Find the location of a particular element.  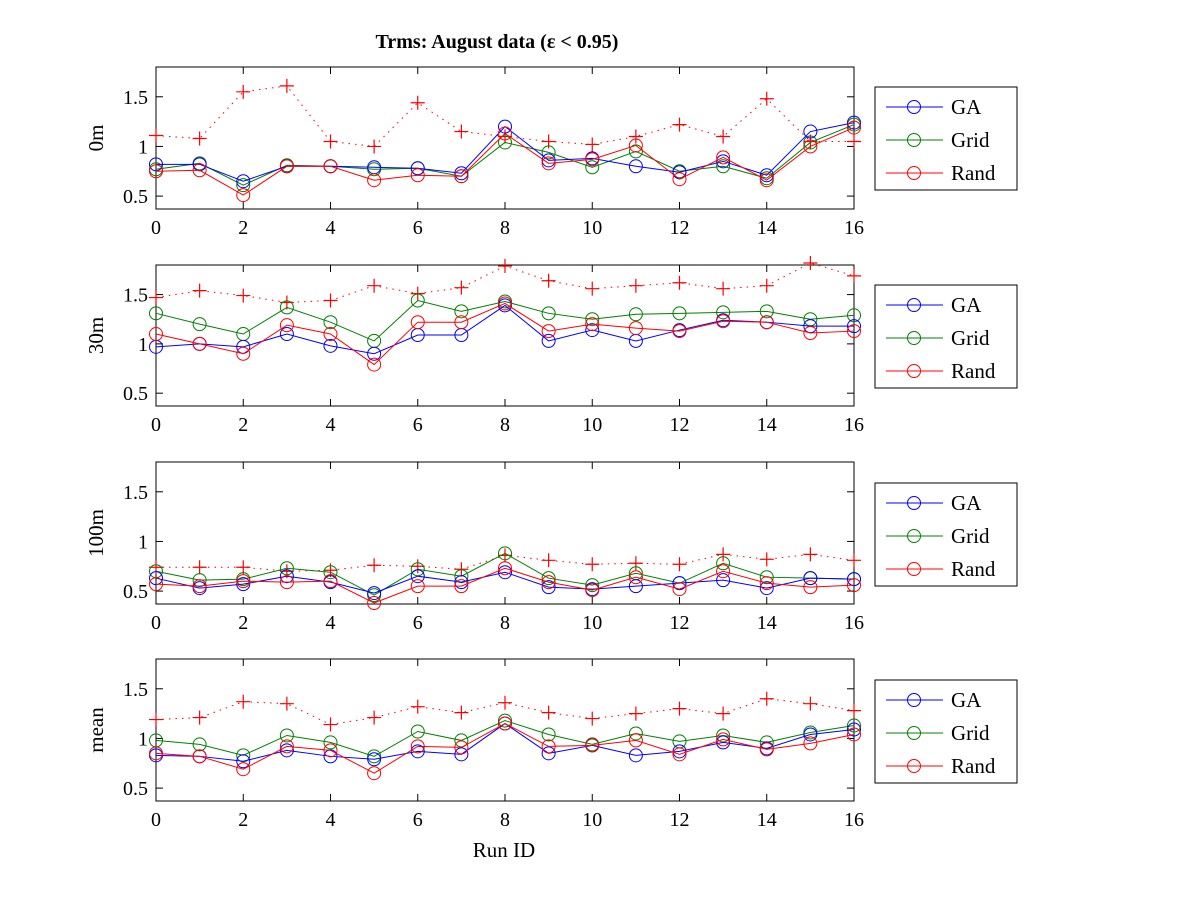

legend-label: GA is located at coordinates (966, 503).